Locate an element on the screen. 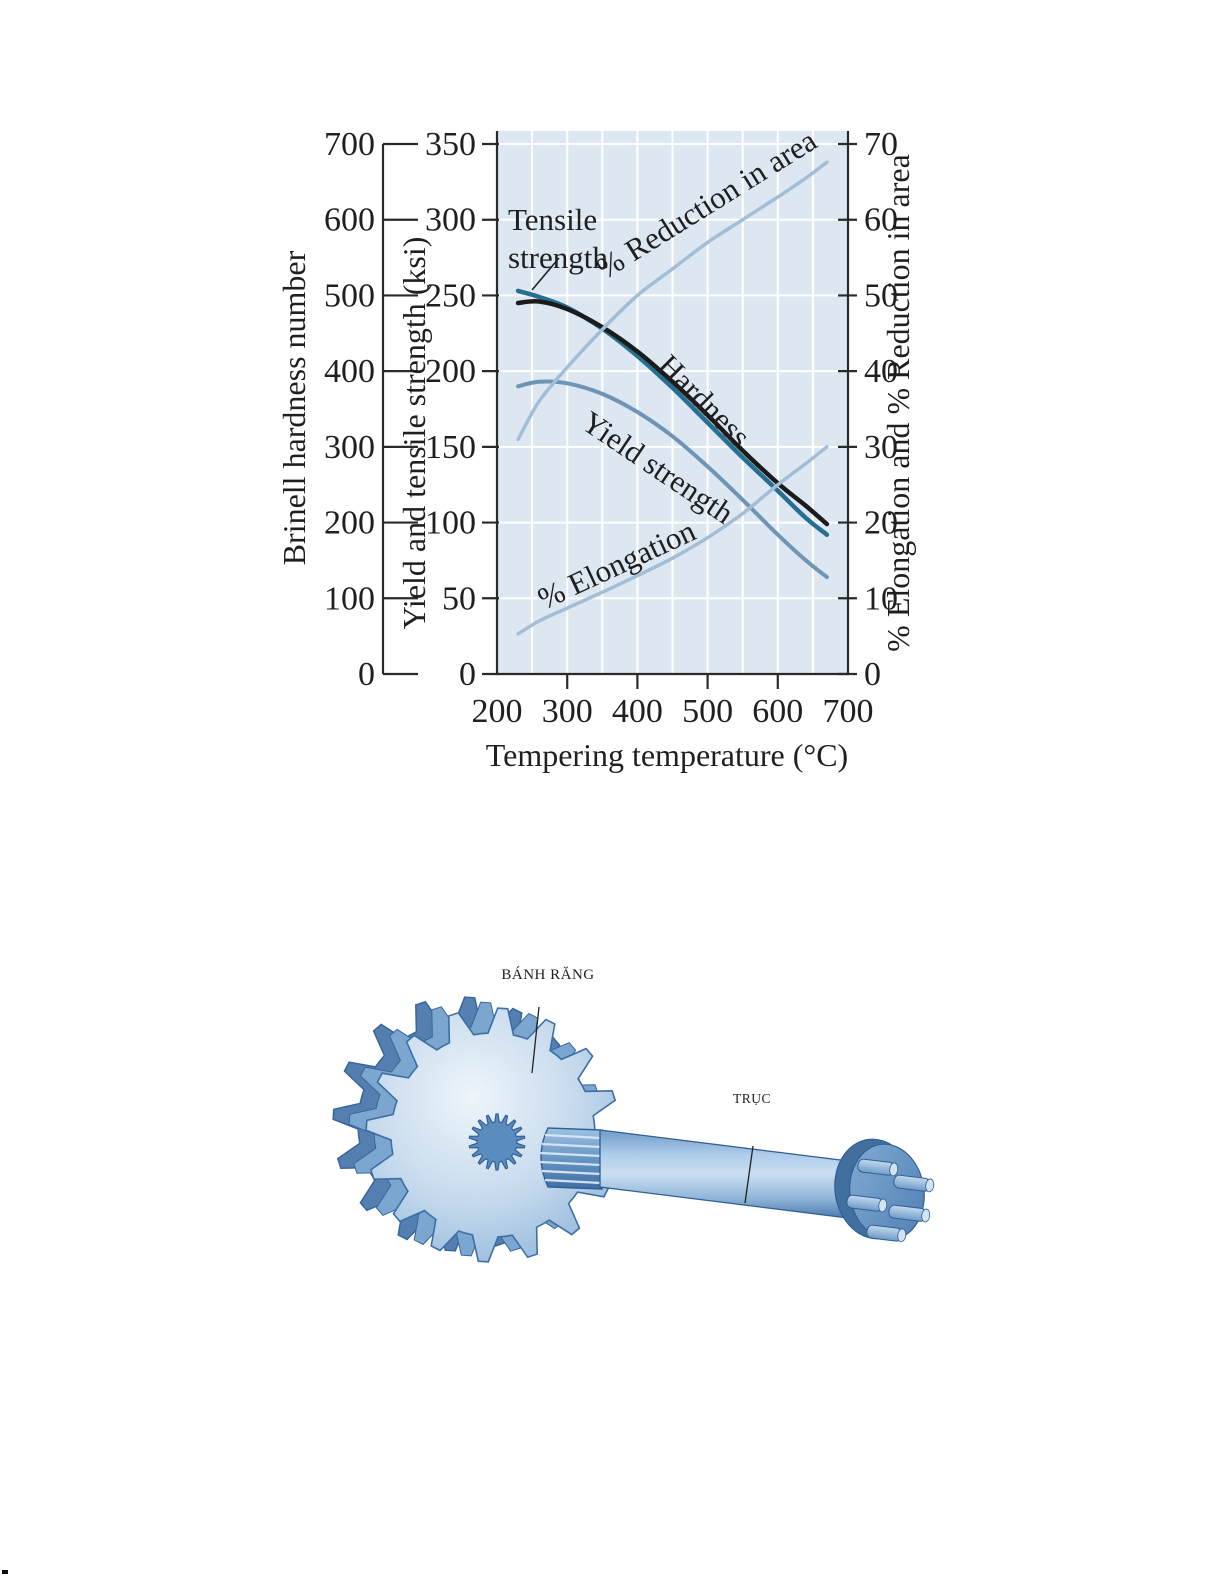 The height and width of the screenshot is (1585, 1225). gear-wheel is located at coordinates (476, 1129).